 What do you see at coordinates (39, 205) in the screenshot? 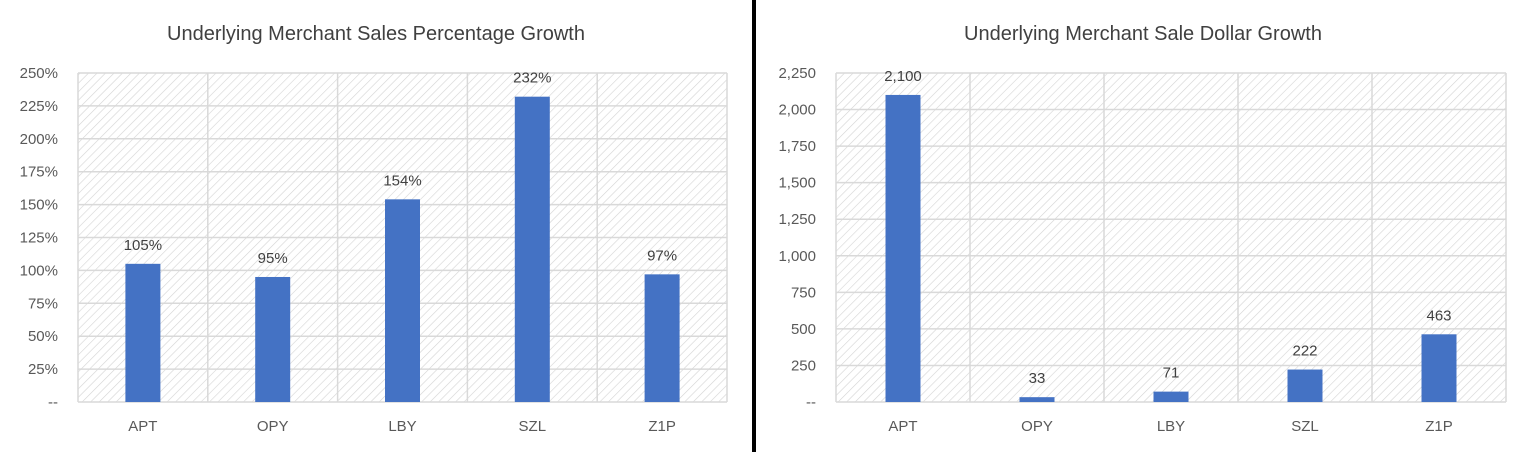
I see `y-tick-label: 150%` at bounding box center [39, 205].